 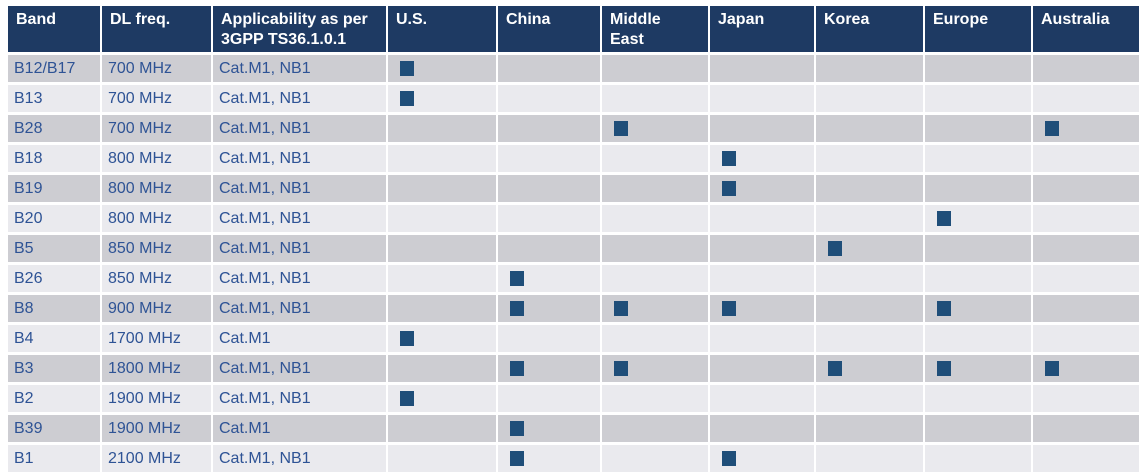 I want to click on band-cell: B28, so click(x=54, y=128).